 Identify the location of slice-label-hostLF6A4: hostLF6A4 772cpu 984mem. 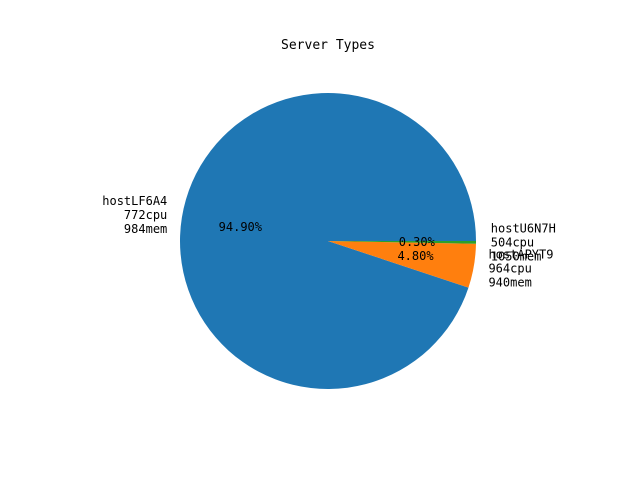
(134, 215).